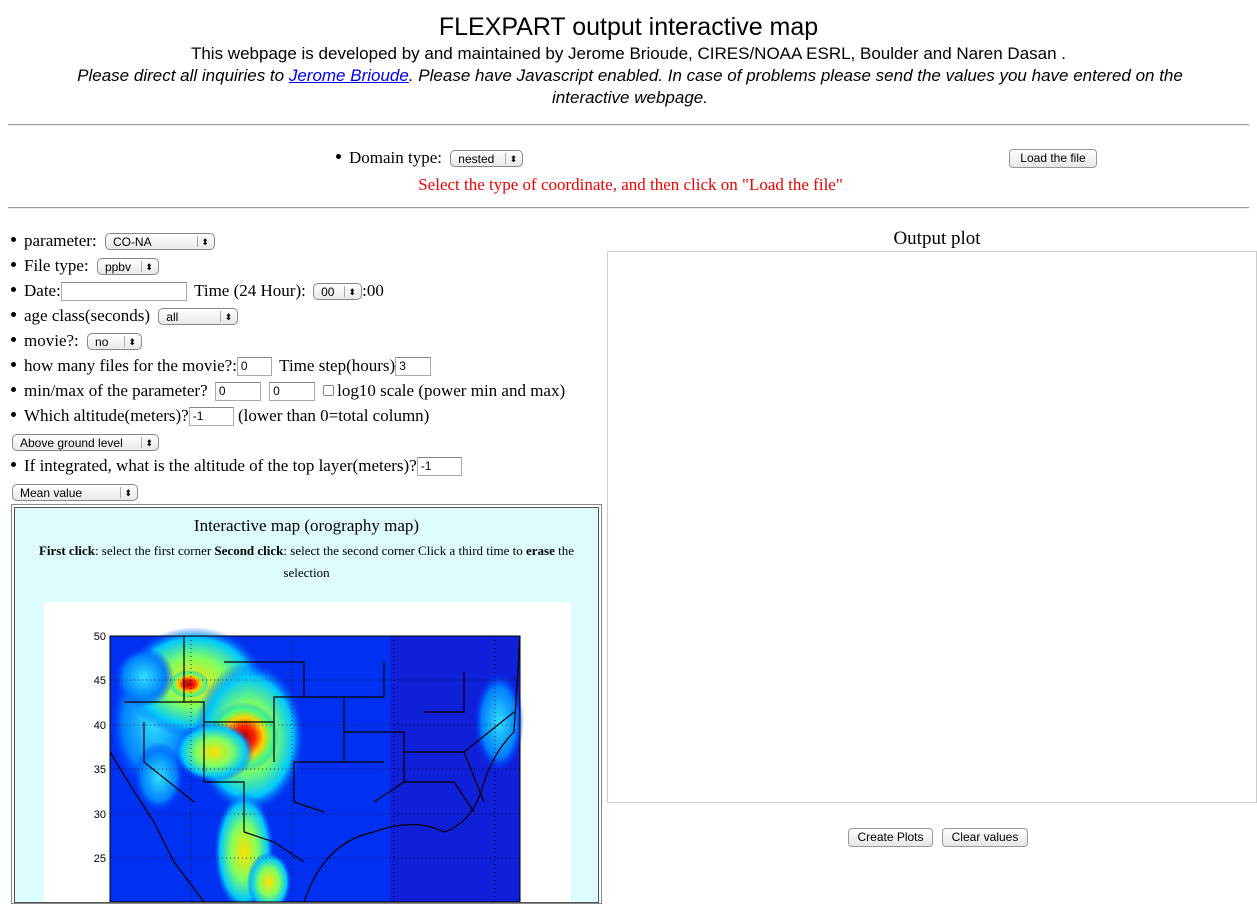 Image resolution: width=1257 pixels, height=904 pixels. Describe the element at coordinates (628, 27) in the screenshot. I see `page-title: FLEXPART output interactive map` at that location.